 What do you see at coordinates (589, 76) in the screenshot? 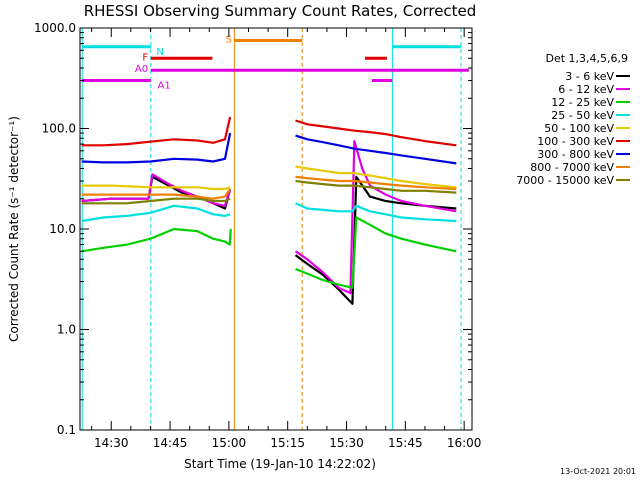
I see `legend-label-3-6-kev: 3 - 6 keV` at bounding box center [589, 76].